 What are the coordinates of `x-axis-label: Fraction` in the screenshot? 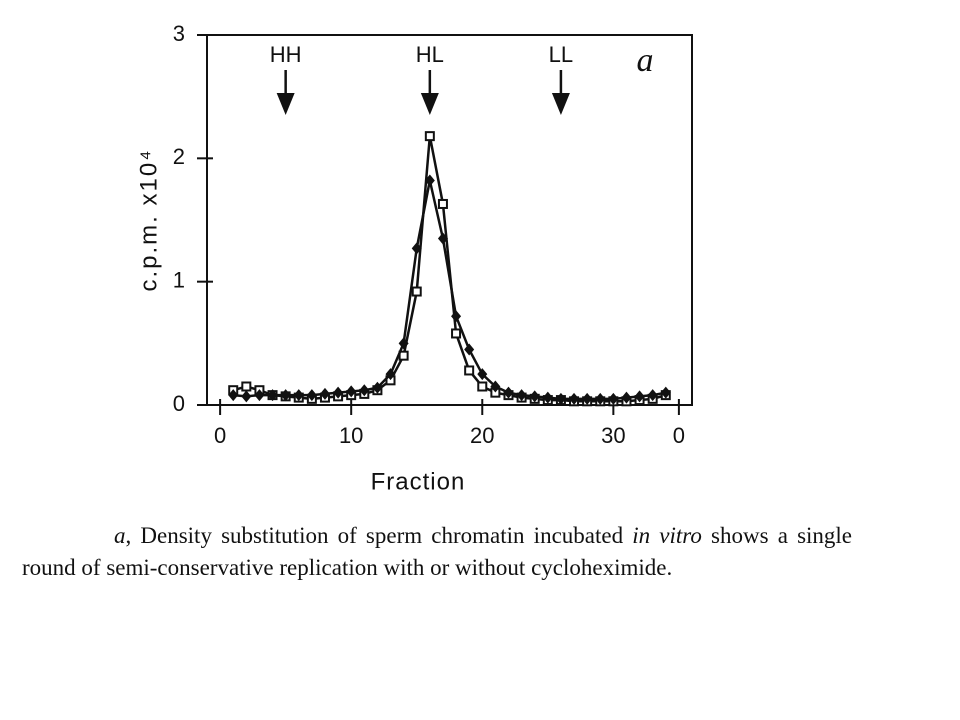 It's located at (418, 481).